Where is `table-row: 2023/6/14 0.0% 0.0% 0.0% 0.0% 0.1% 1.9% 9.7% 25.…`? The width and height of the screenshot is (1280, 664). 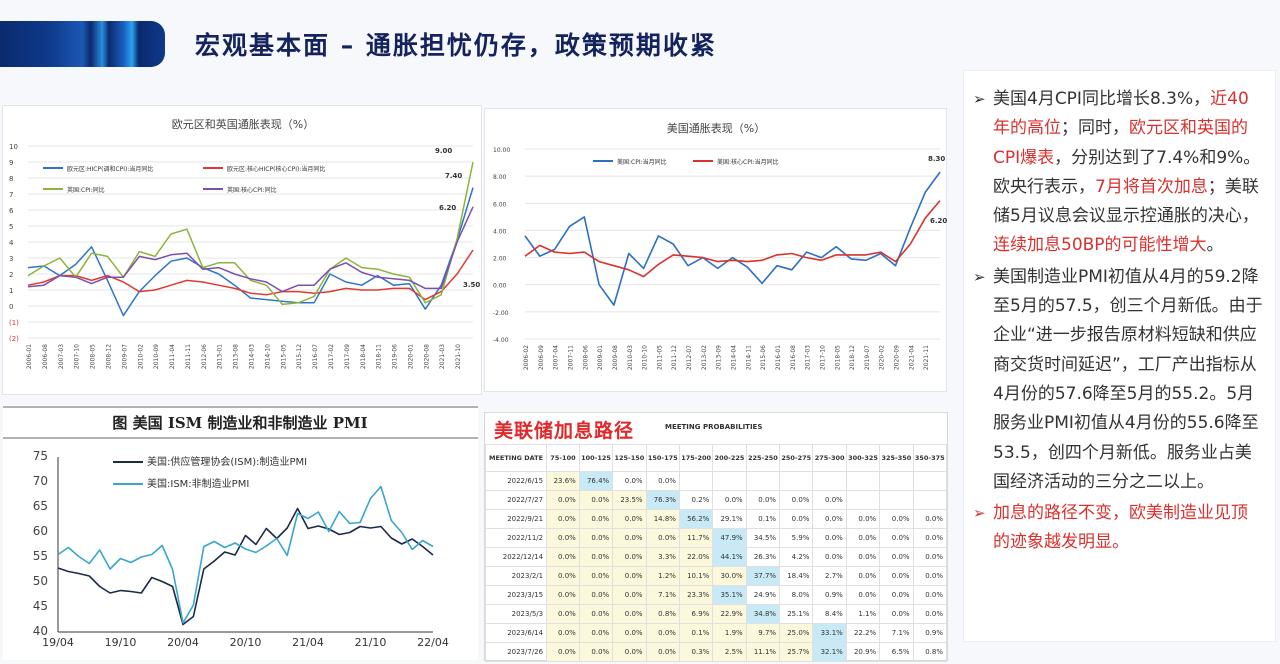 table-row: 2023/6/14 0.0% 0.0% 0.0% 0.0% 0.1% 1.9% 9.7% 25.… is located at coordinates (716, 633).